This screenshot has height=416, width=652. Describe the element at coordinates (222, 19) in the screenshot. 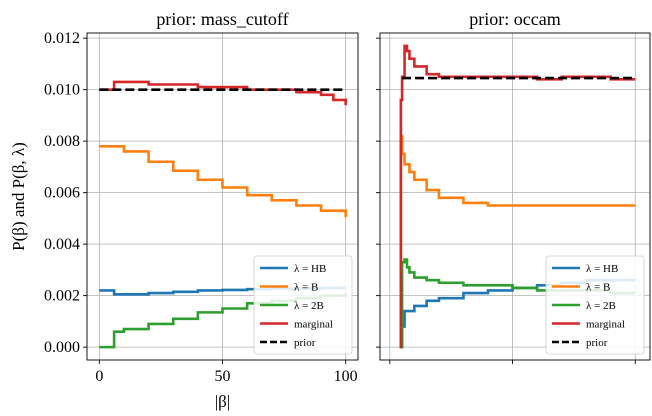

I see `panel-title: prior: mass_cutoff` at that location.